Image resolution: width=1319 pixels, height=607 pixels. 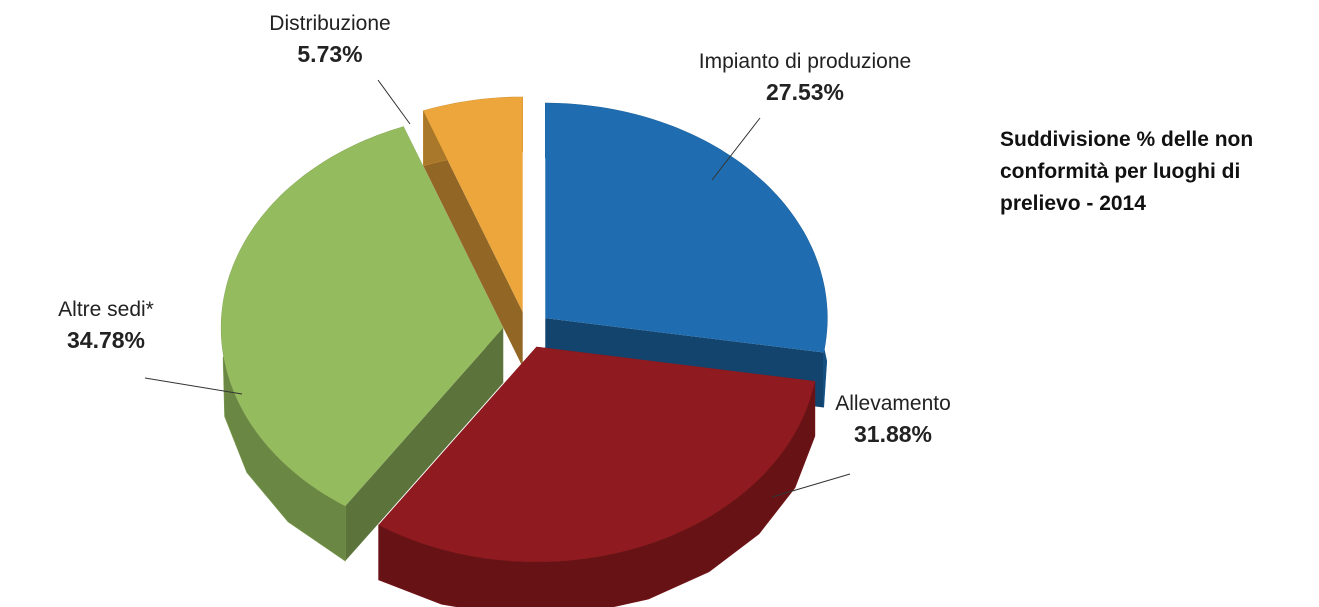 What do you see at coordinates (893, 403) in the screenshot?
I see `slice-label: Allevamento` at bounding box center [893, 403].